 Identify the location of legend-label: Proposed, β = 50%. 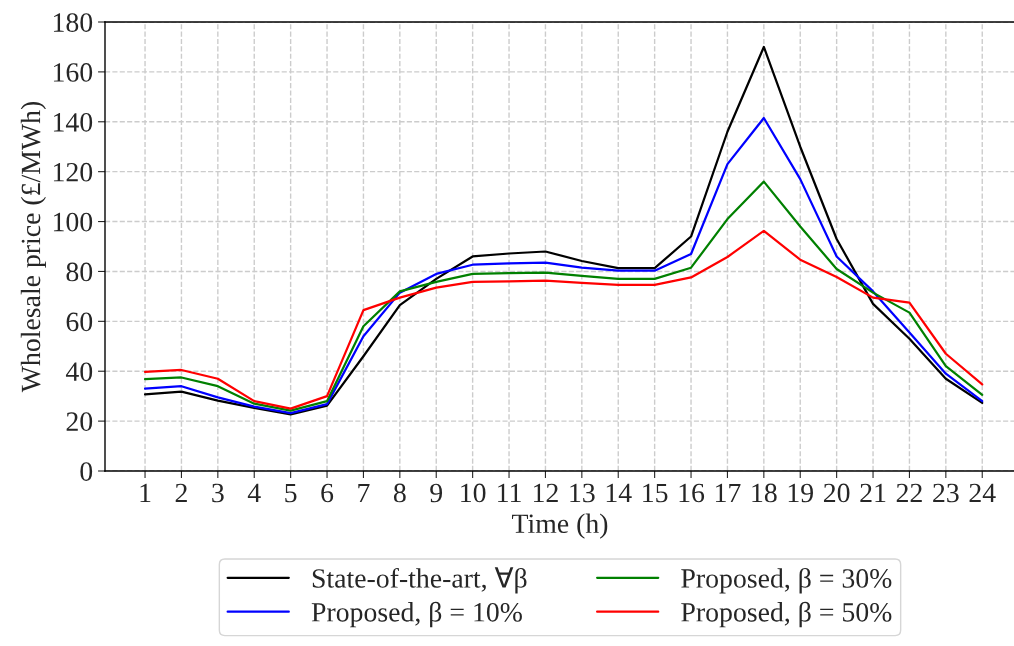
(786, 614).